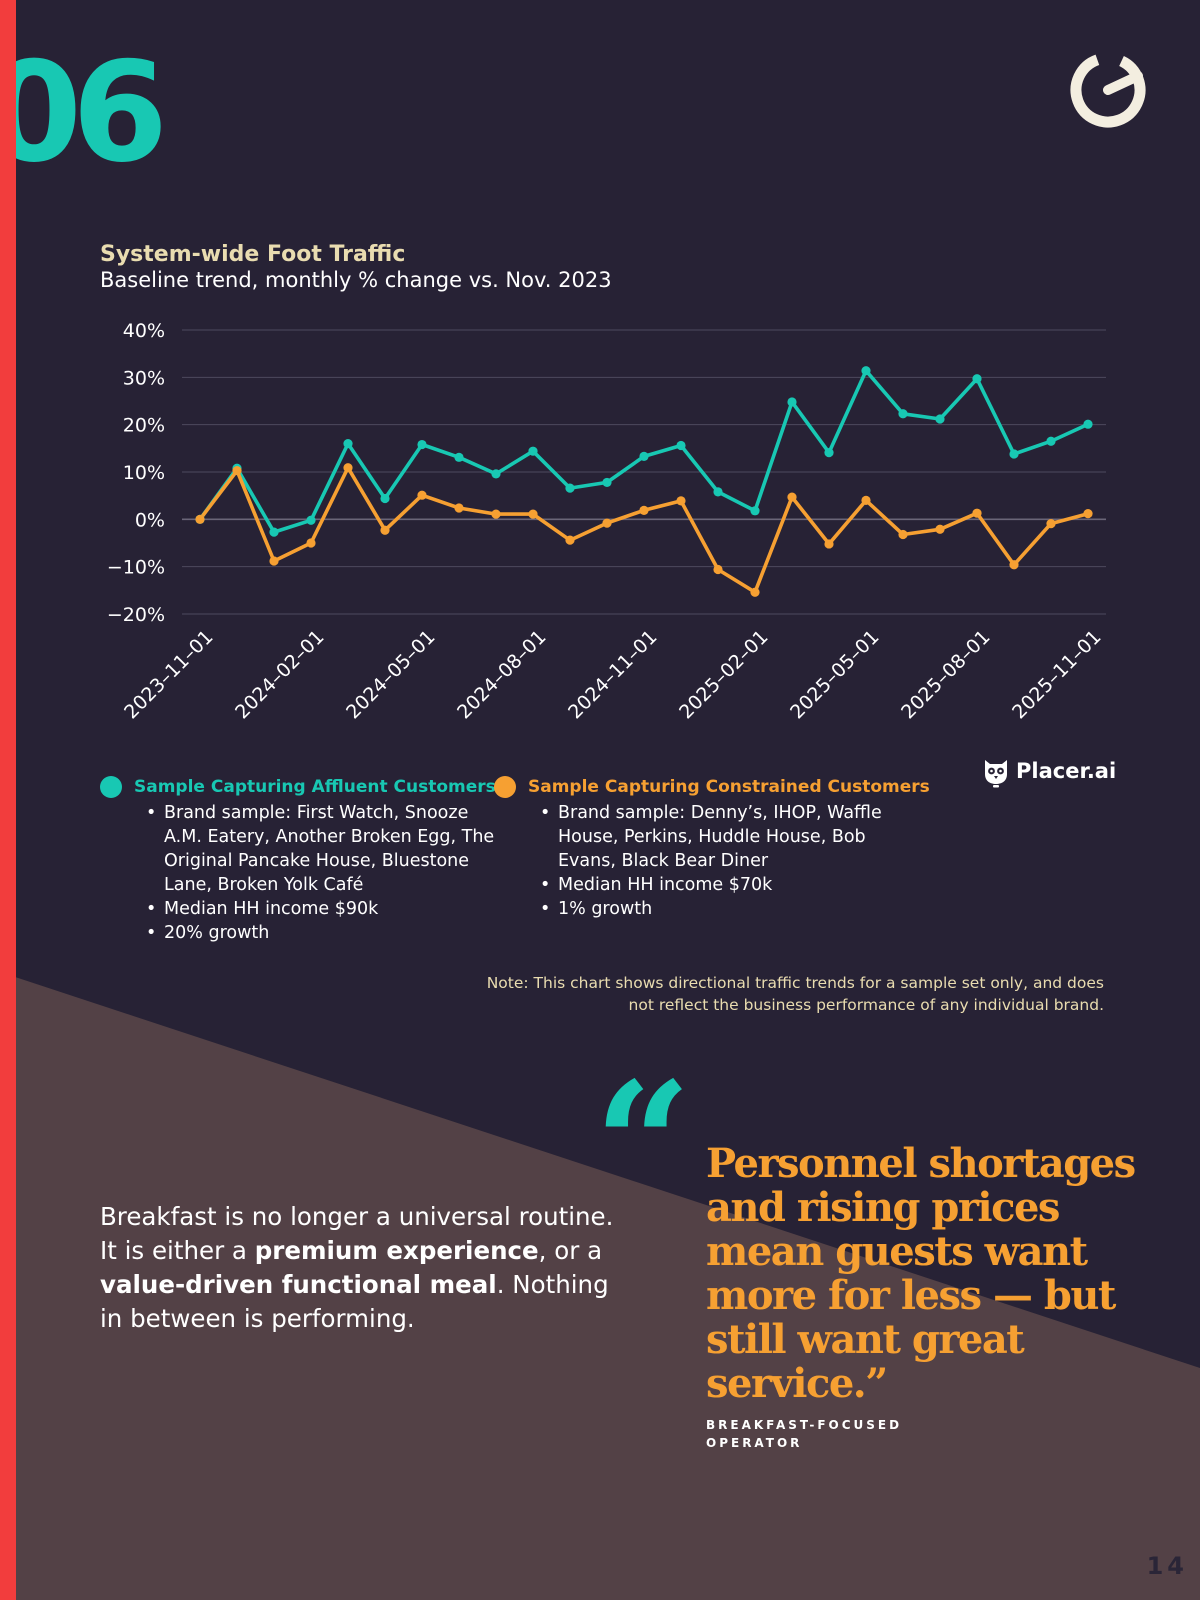 This screenshot has height=1600, width=1200. Describe the element at coordinates (150, 520) in the screenshot. I see `y-tick-label: 0%` at that location.